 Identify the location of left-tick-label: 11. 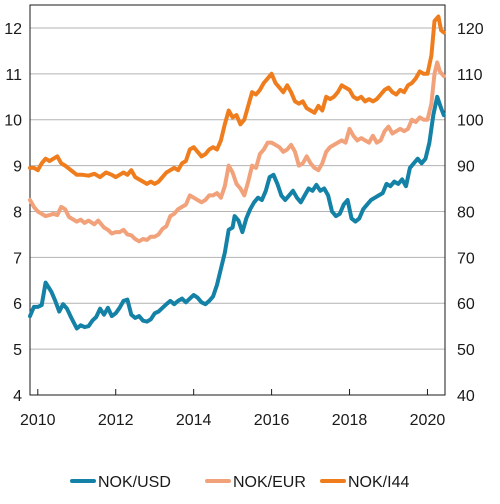
(13, 75).